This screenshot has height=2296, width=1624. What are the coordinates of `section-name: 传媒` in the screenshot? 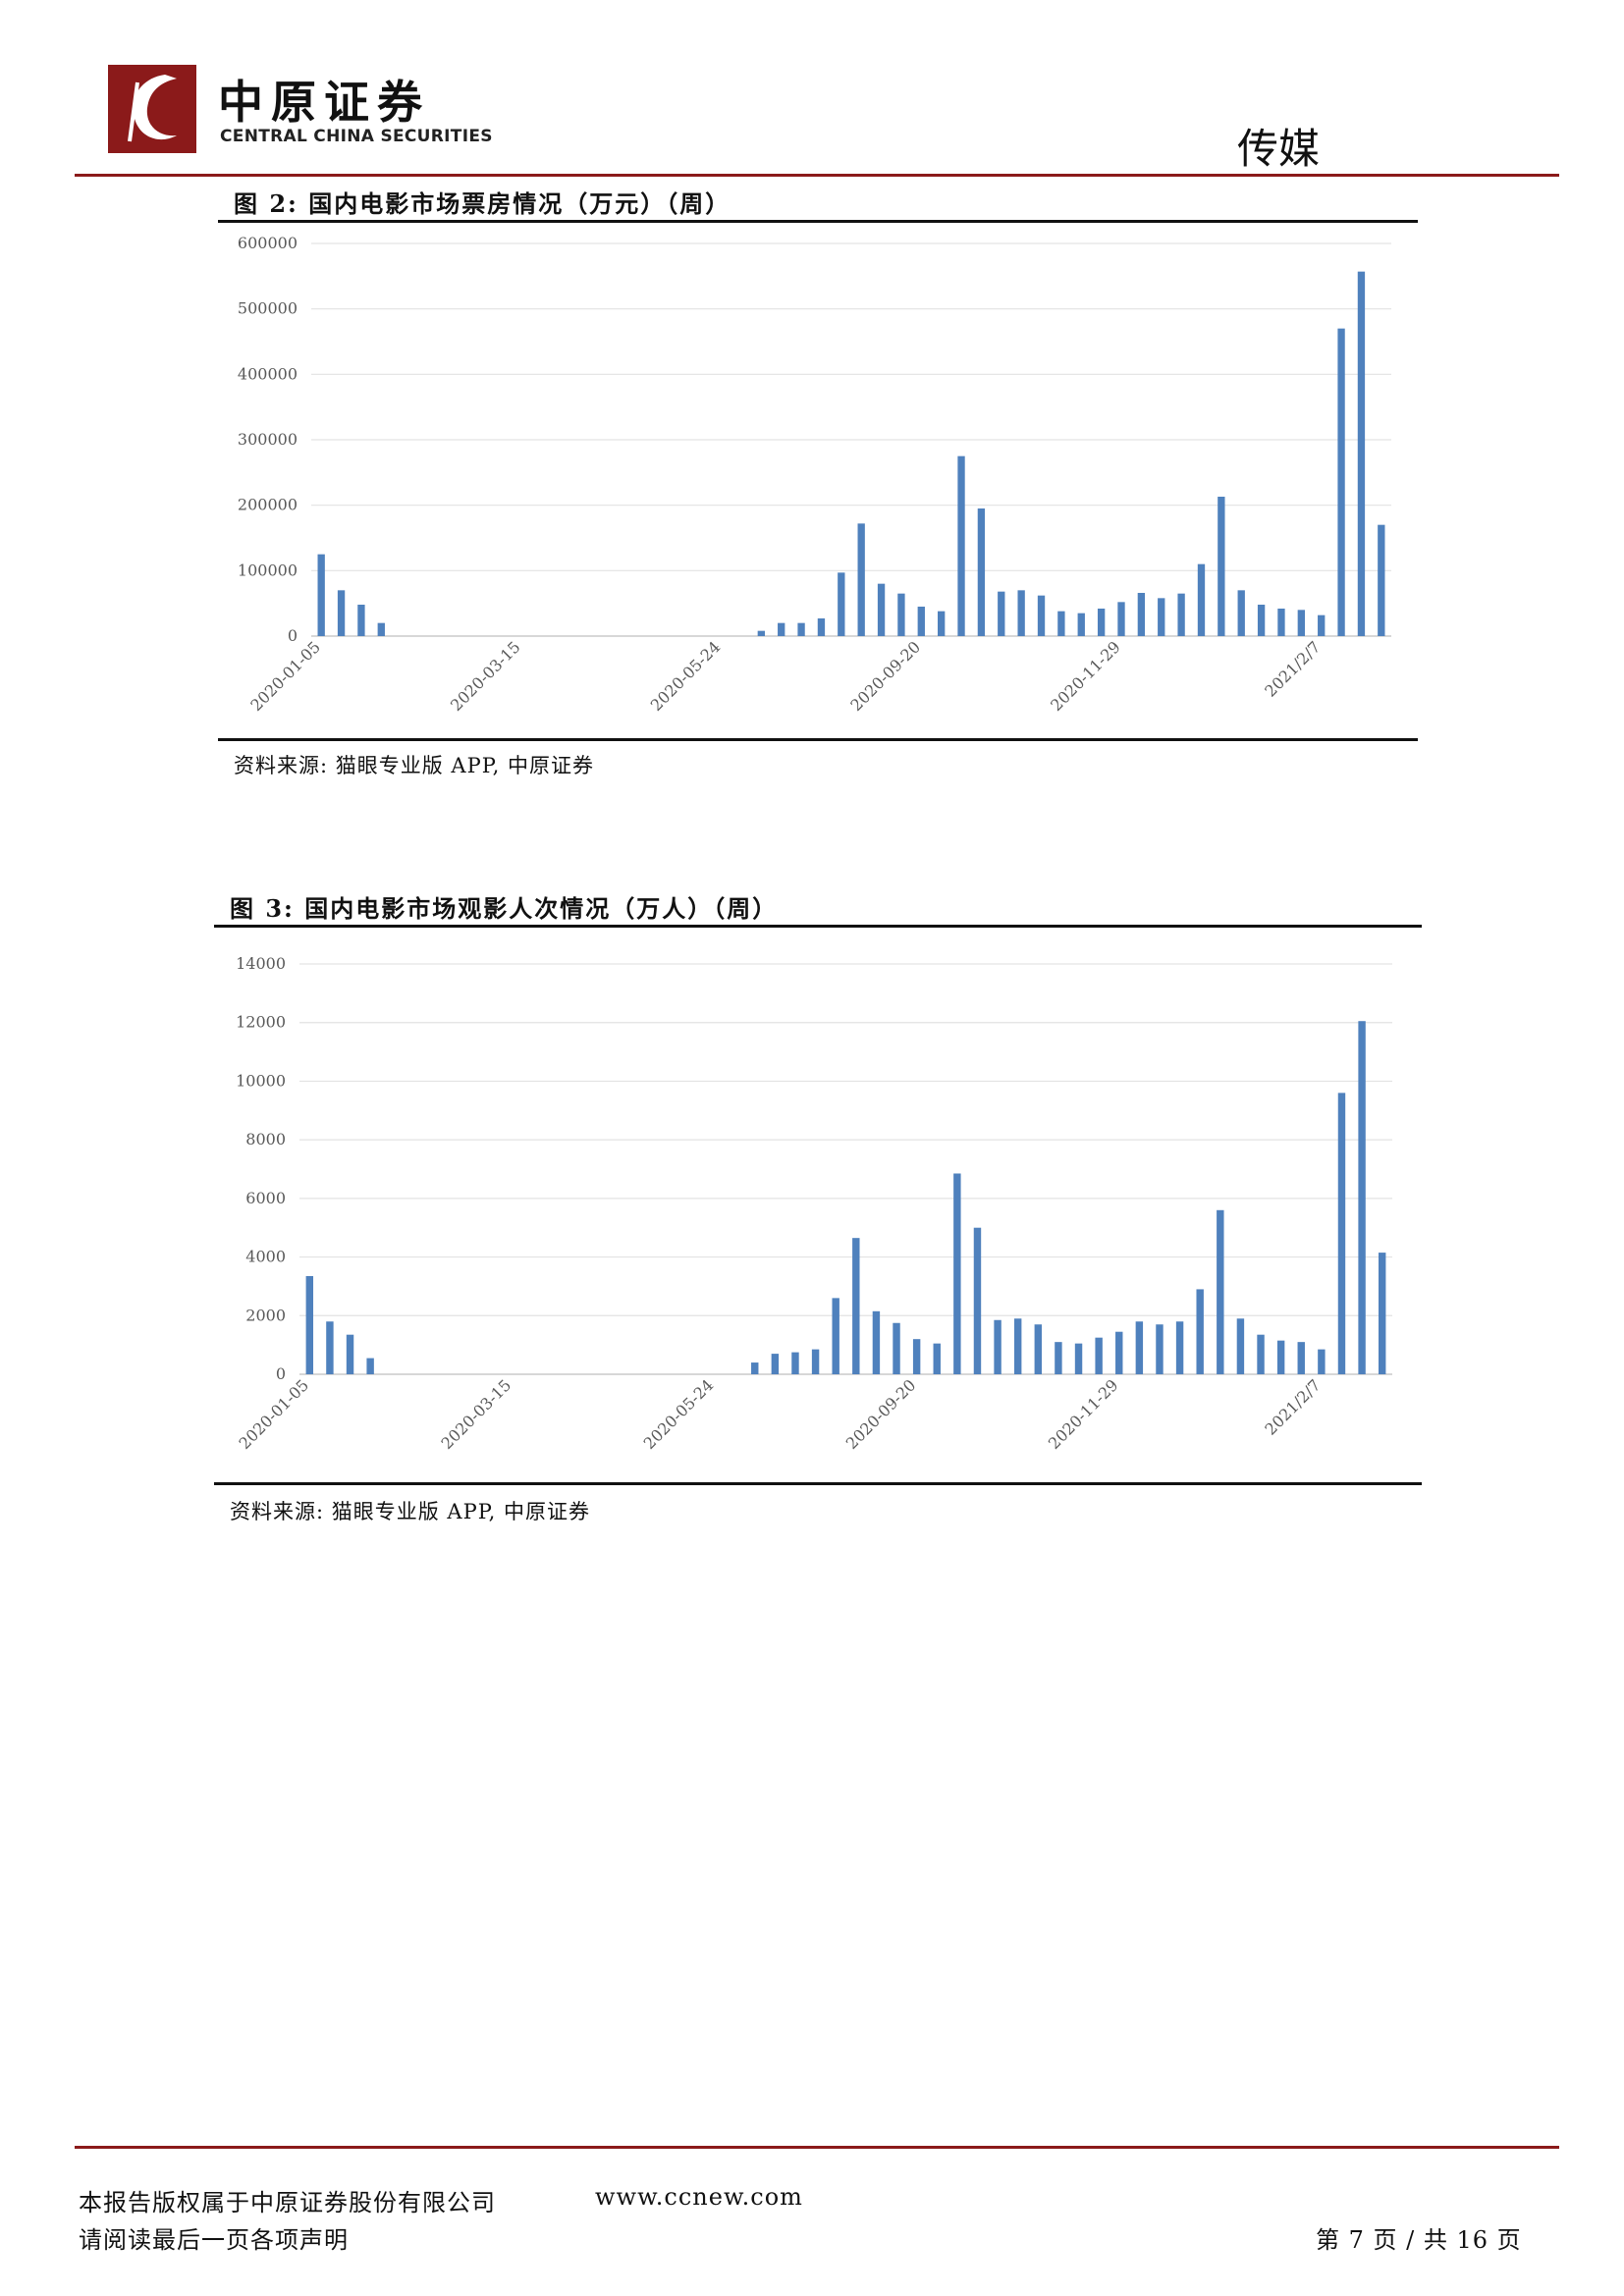 It's located at (1279, 149).